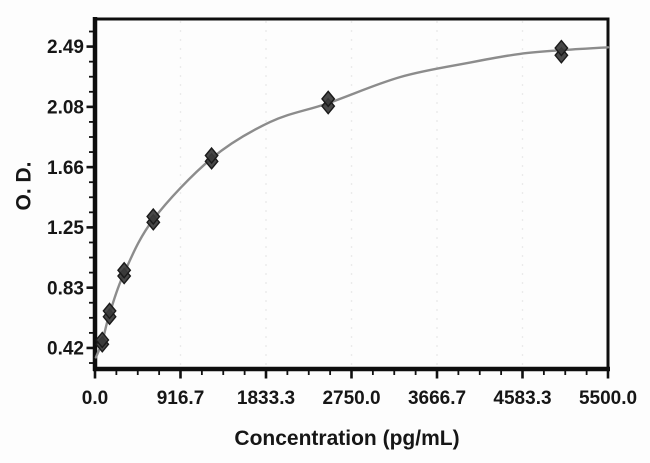 This screenshot has height=463, width=650. I want to click on x-tick-label: 5500.0, so click(608, 398).